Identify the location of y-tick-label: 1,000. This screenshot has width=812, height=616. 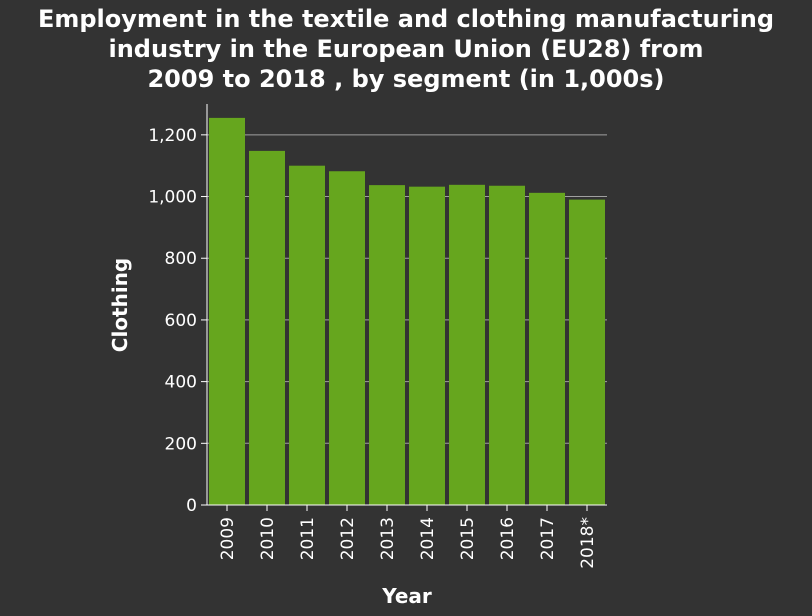
(172, 198).